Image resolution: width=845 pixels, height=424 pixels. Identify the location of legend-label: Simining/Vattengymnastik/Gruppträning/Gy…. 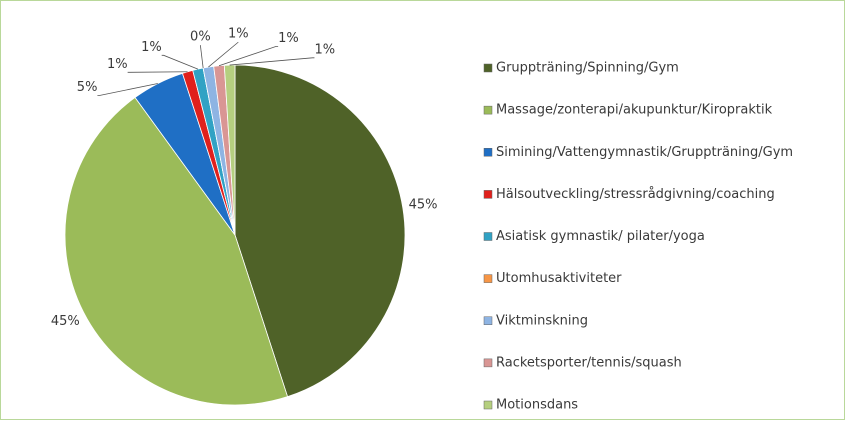
(644, 152).